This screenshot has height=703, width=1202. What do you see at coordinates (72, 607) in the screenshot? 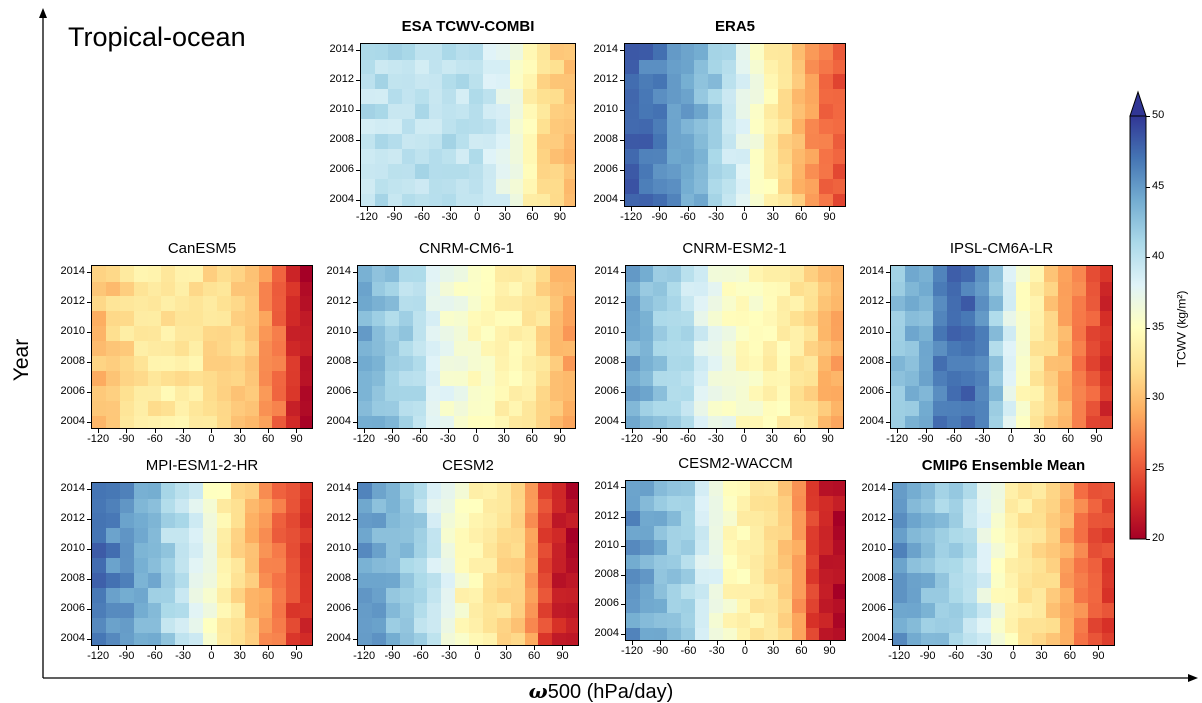
I see `y-tick-label: 2006` at bounding box center [72, 607].